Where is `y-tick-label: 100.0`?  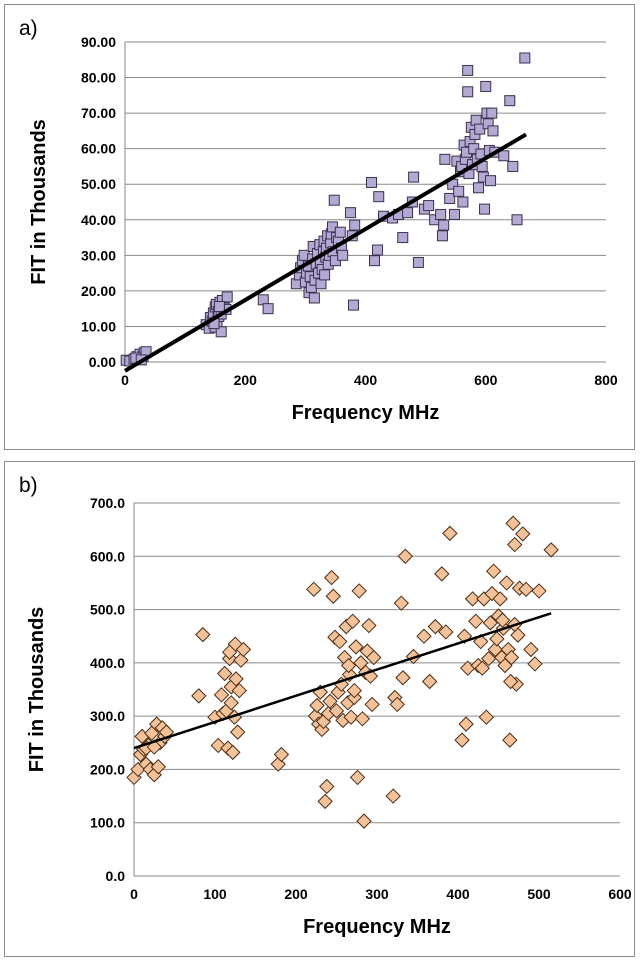 y-tick-label: 100.0 is located at coordinates (107, 823).